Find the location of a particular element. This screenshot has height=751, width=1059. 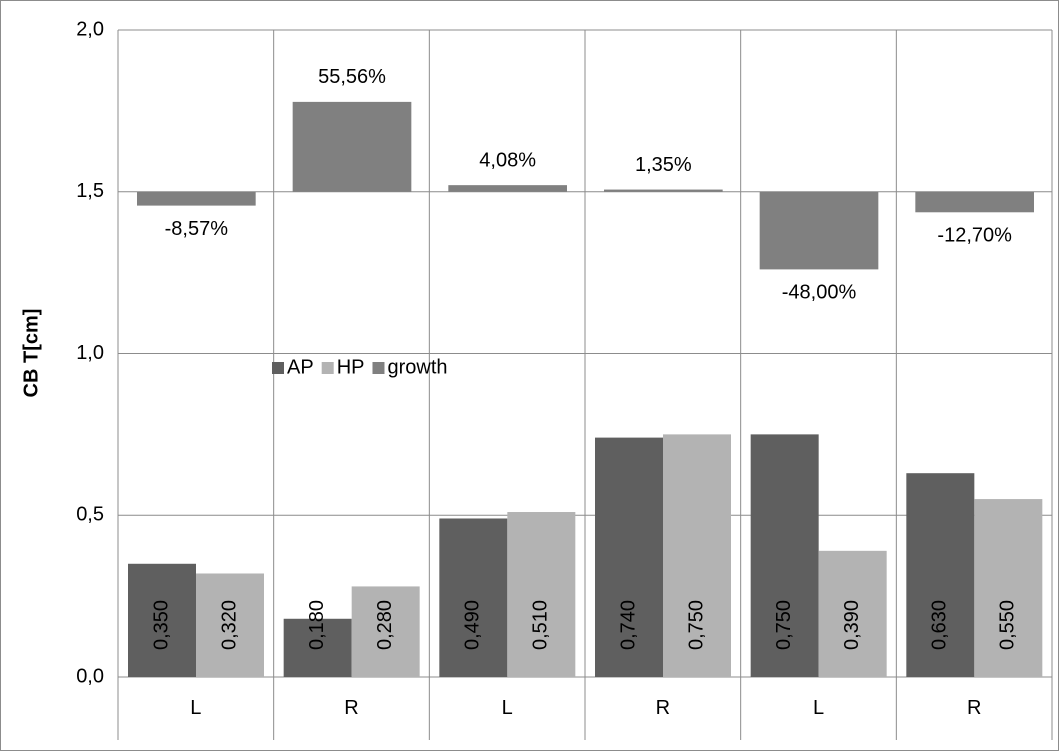

data-label: 0,180 is located at coordinates (317, 625).